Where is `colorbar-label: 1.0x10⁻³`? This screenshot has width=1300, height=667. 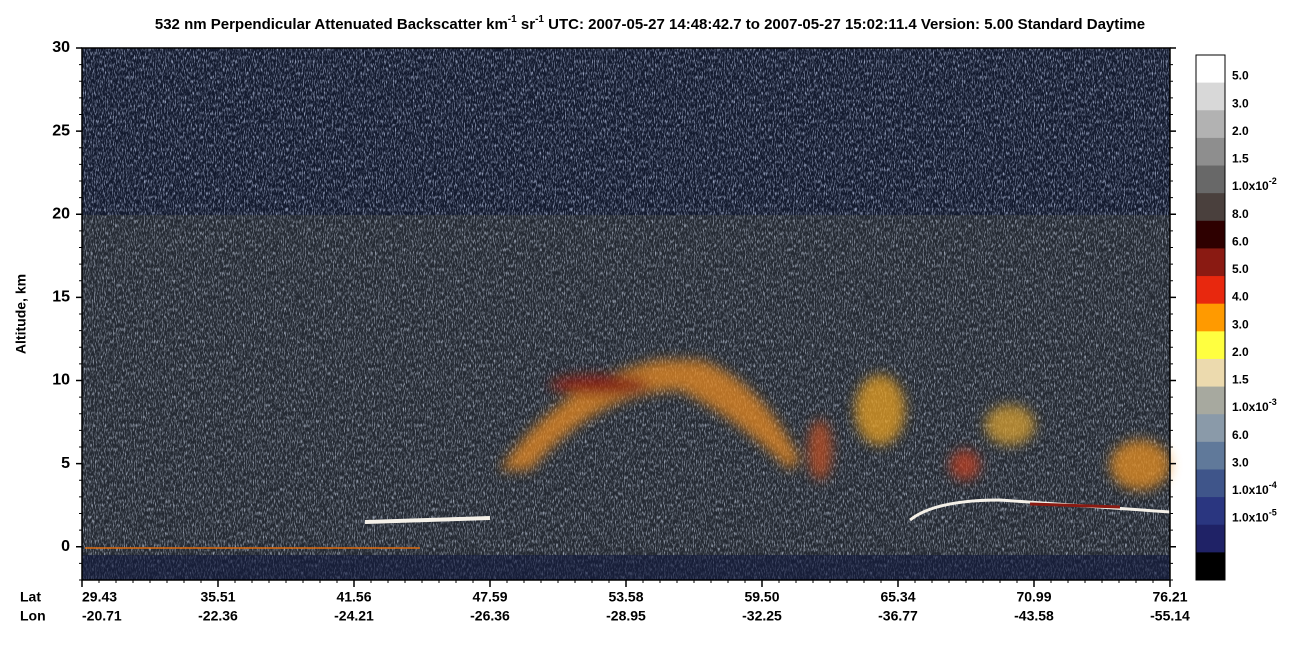 colorbar-label: 1.0x10⁻³ is located at coordinates (1254, 406).